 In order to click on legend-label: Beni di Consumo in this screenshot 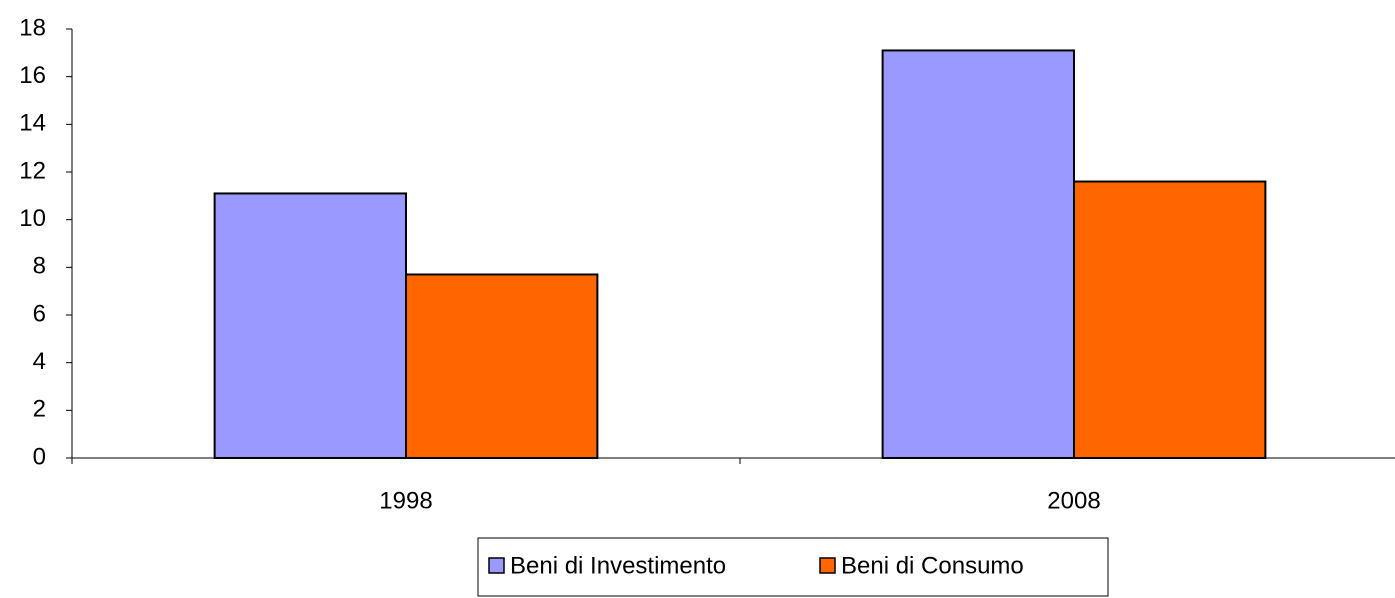, I will do `click(932, 565)`.